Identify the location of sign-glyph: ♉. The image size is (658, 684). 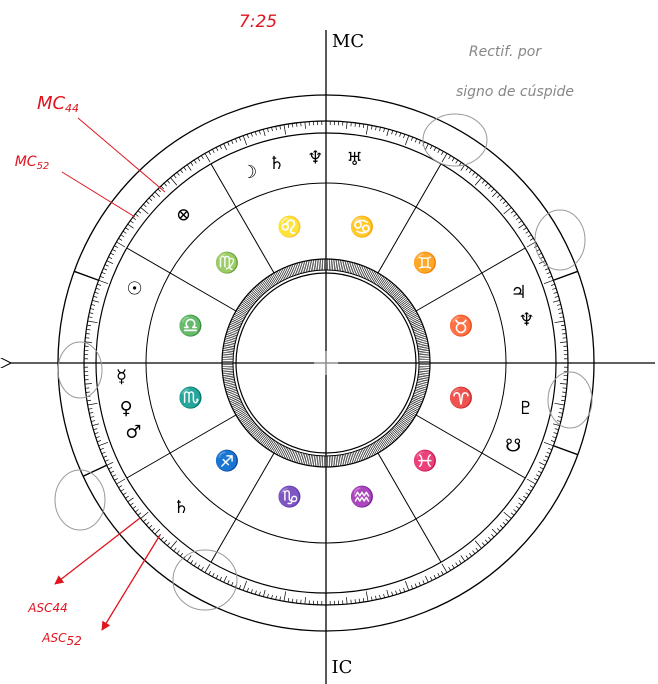
(461, 325).